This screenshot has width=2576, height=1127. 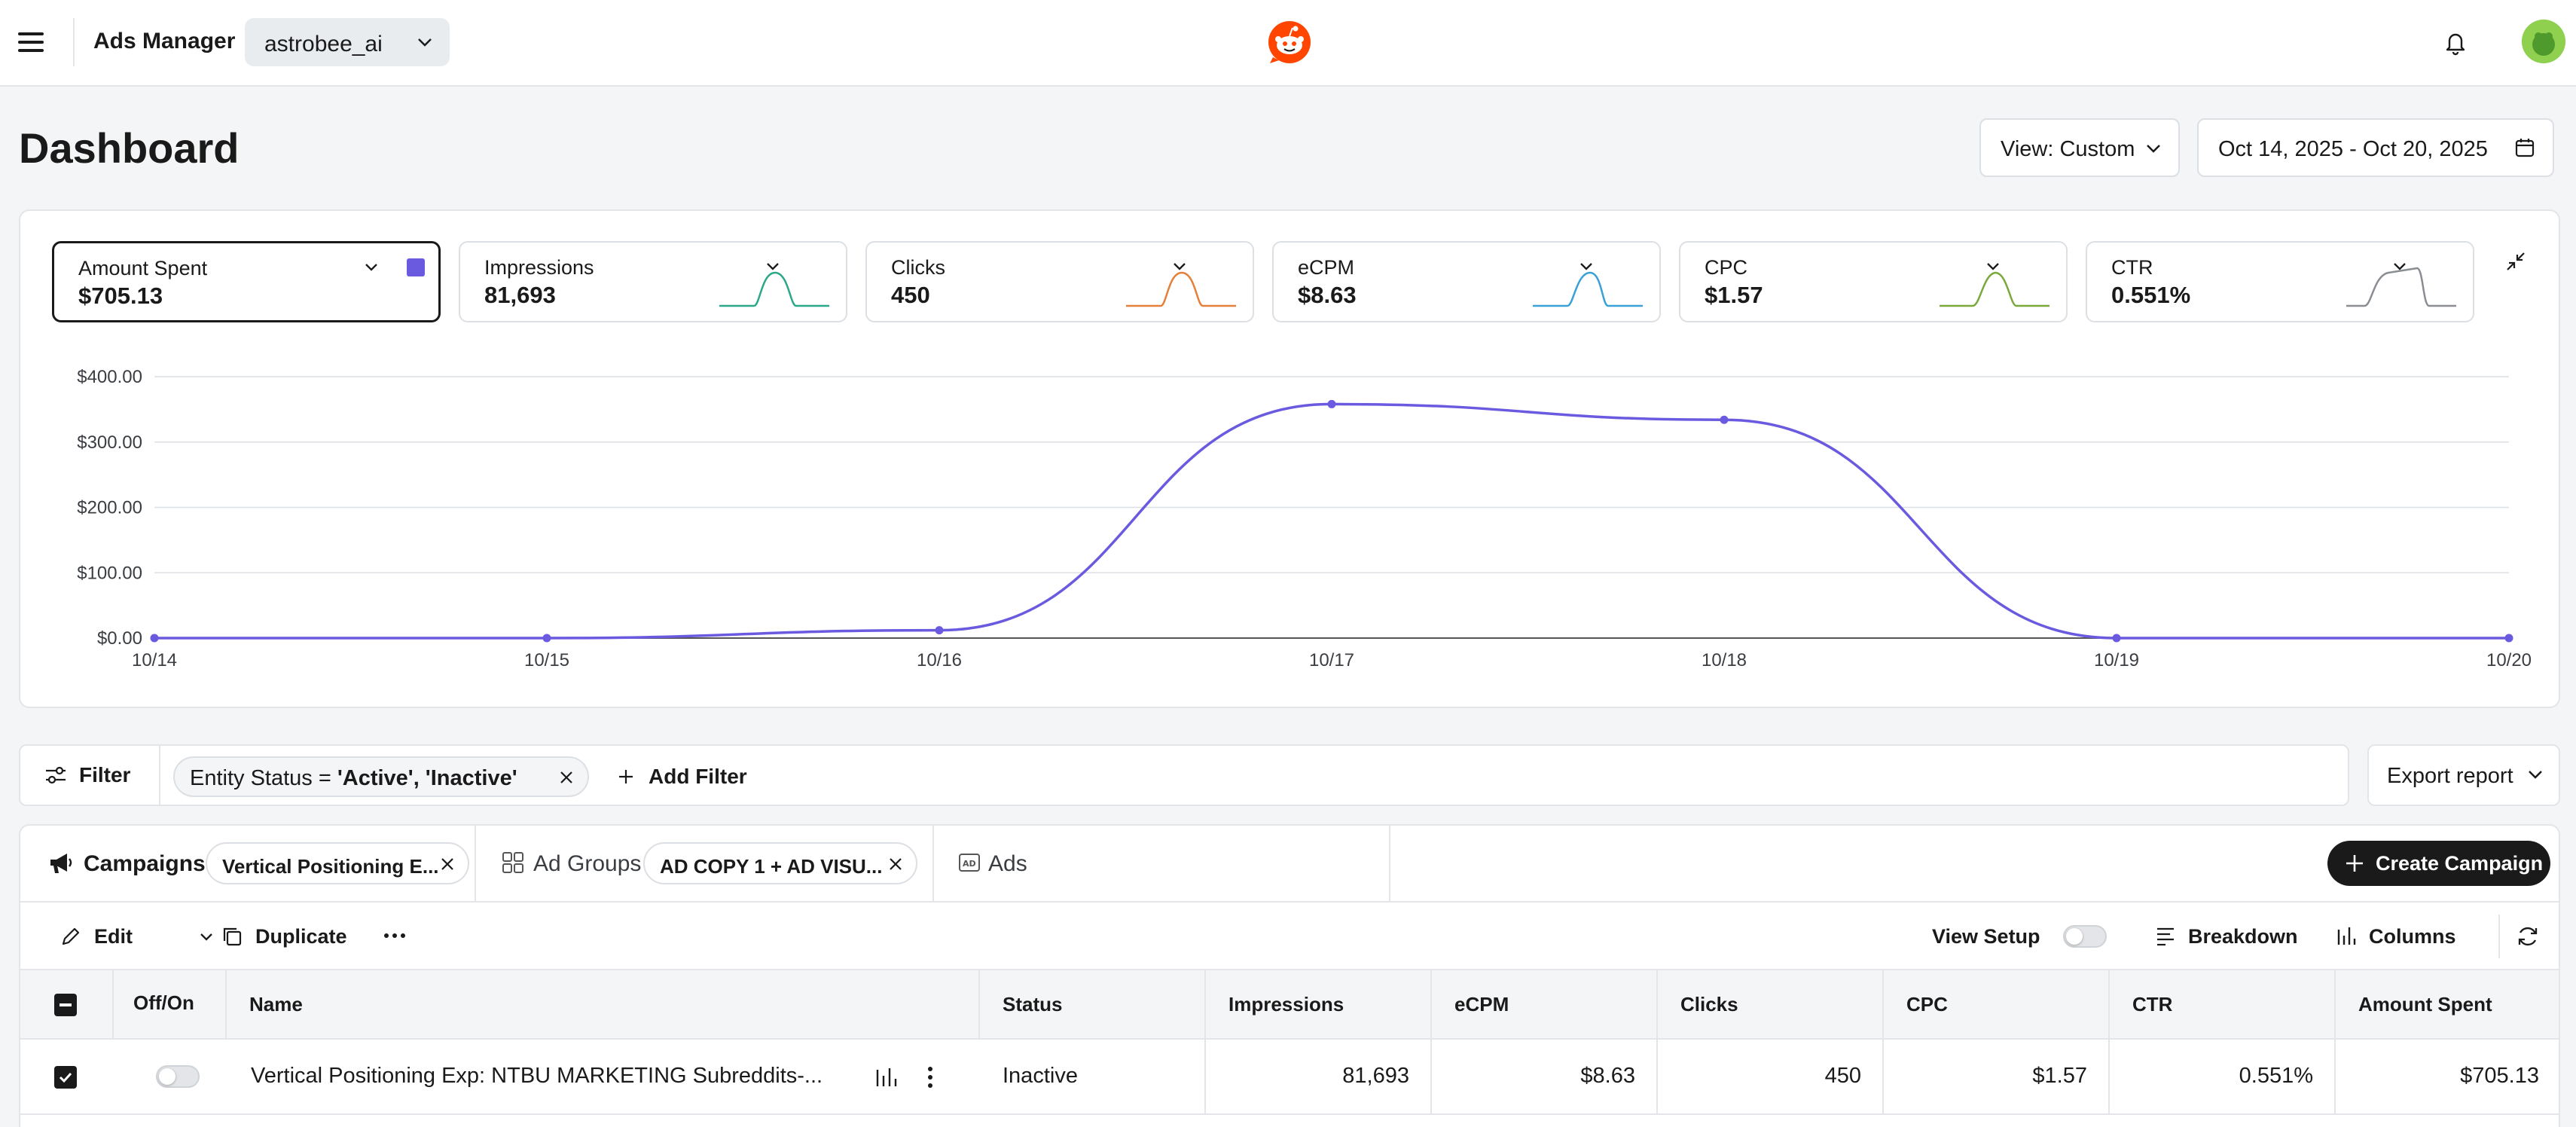 I want to click on edit-button: Edit, so click(x=136, y=936).